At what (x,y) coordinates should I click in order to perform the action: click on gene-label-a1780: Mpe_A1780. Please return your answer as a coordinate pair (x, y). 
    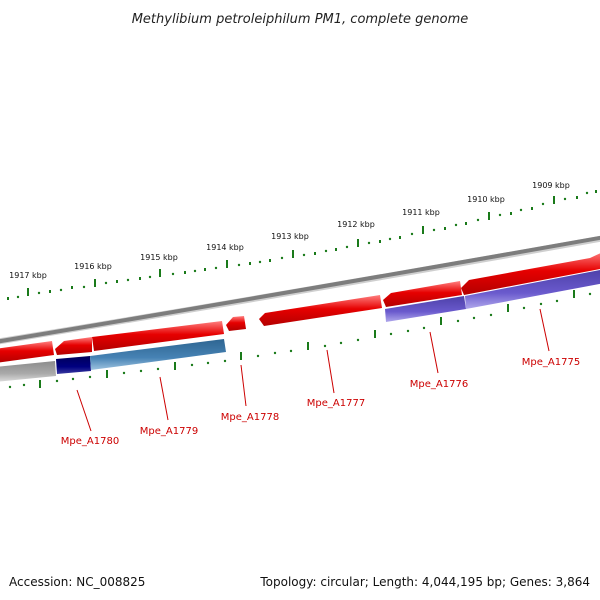
    Looking at the image, I should click on (90, 441).